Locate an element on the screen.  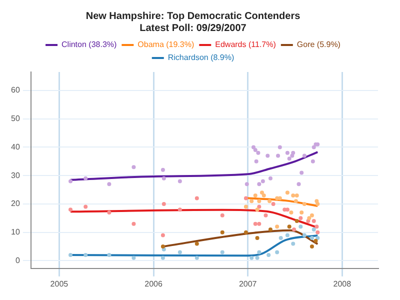
x-tick-label: 2008 is located at coordinates (342, 283).